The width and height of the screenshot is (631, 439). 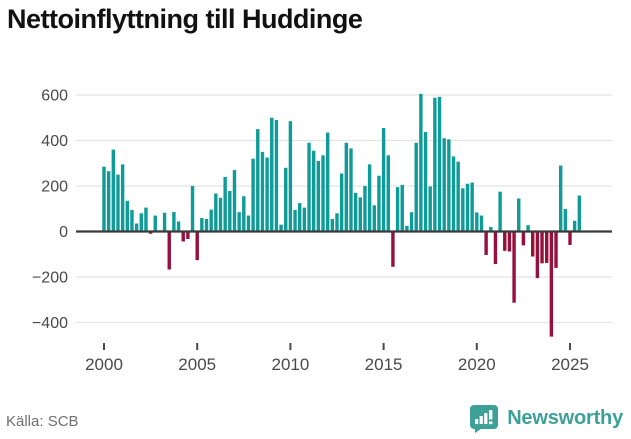 I want to click on bar-2004q1, so click(x=178, y=226).